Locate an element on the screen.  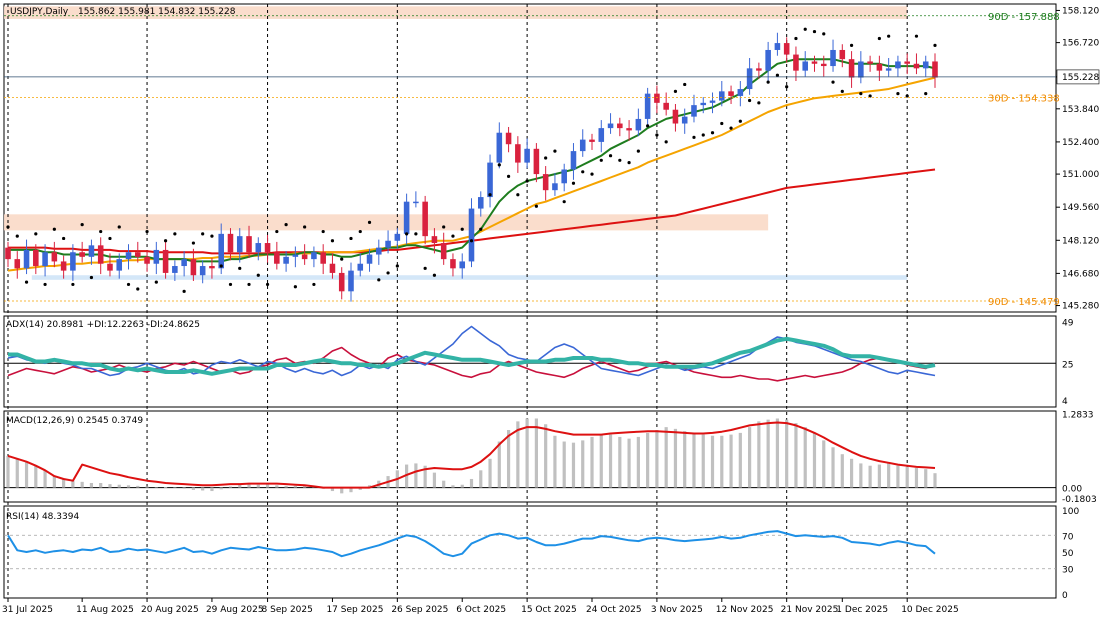
rsi-line is located at coordinates (471, 544).